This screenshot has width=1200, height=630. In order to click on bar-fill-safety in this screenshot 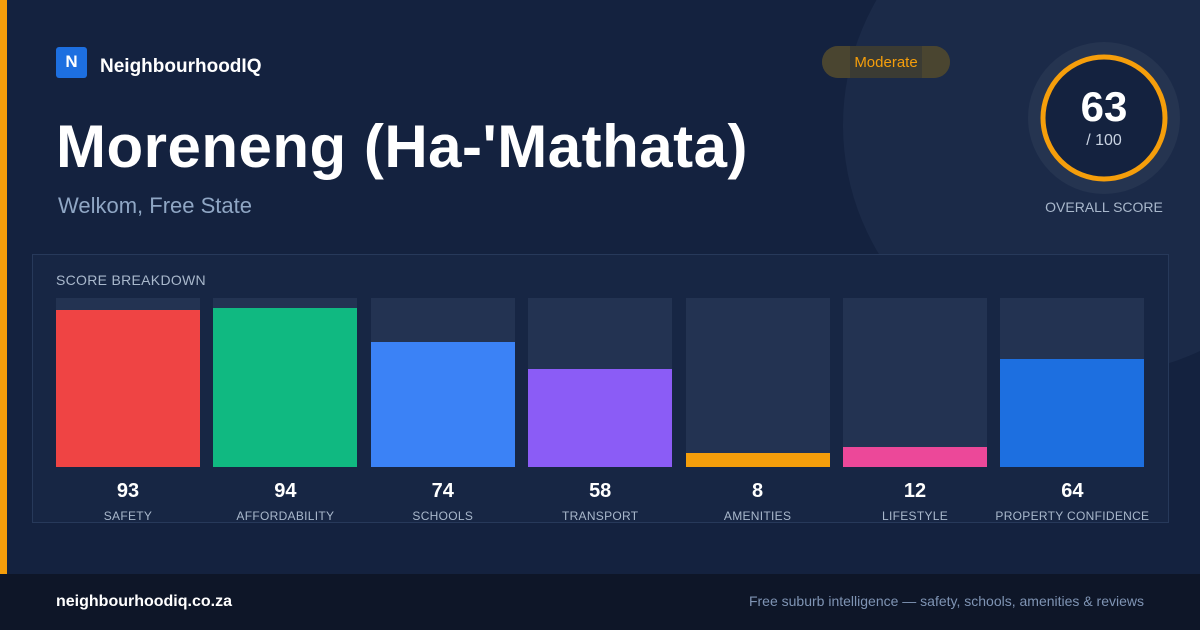, I will do `click(128, 388)`.